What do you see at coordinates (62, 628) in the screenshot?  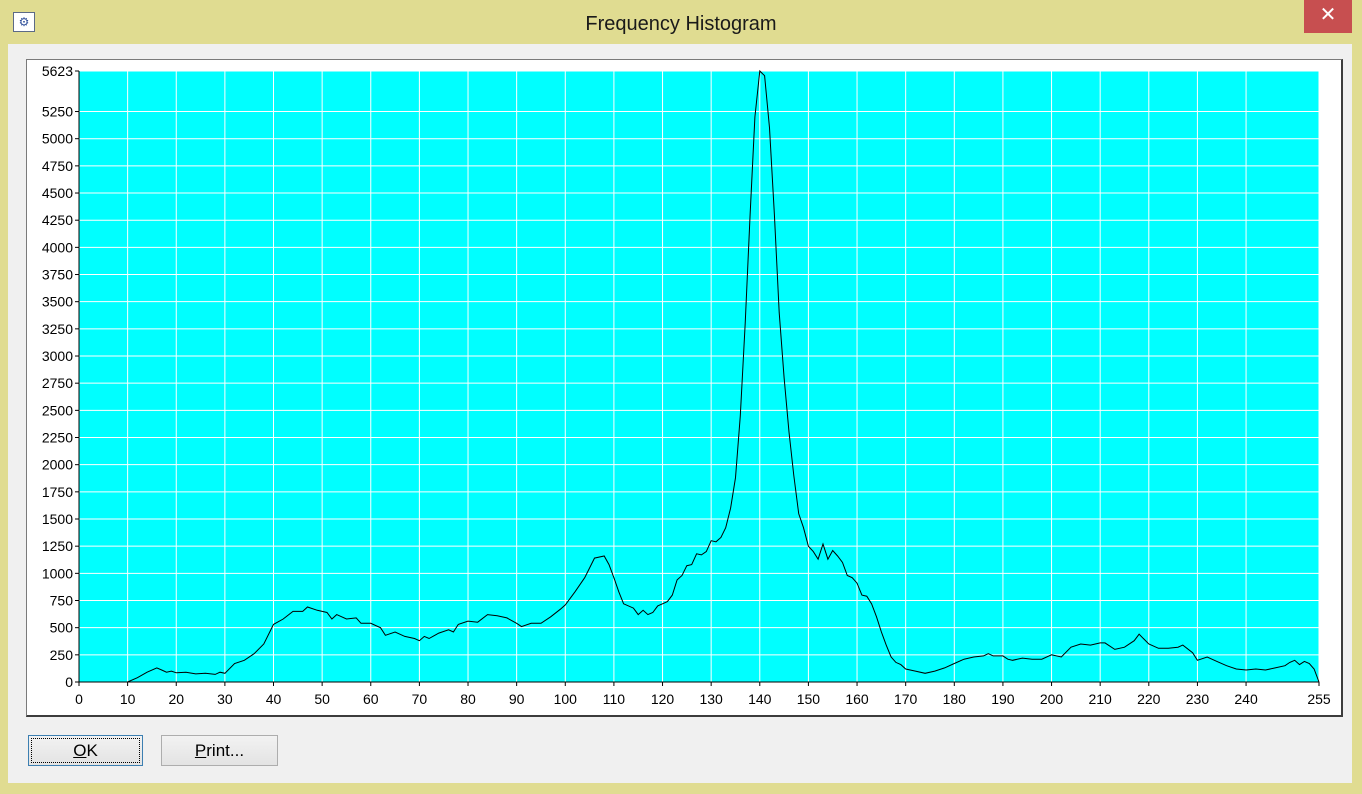 I see `y-tick-label: 500` at bounding box center [62, 628].